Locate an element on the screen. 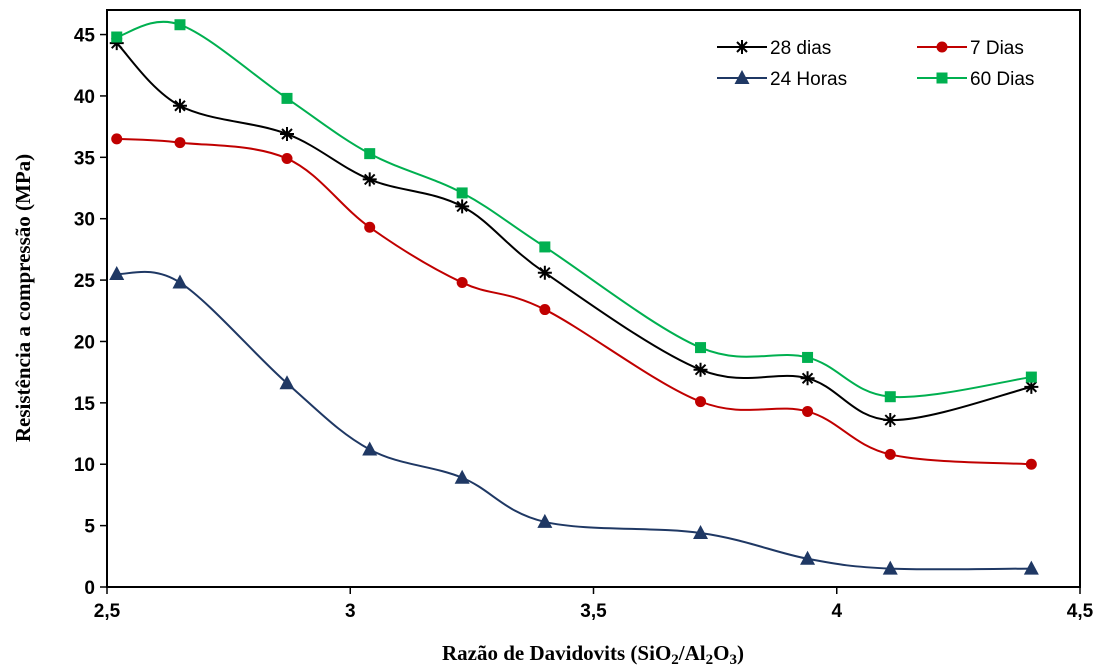  legend-marker-60-dias is located at coordinates (942, 78).